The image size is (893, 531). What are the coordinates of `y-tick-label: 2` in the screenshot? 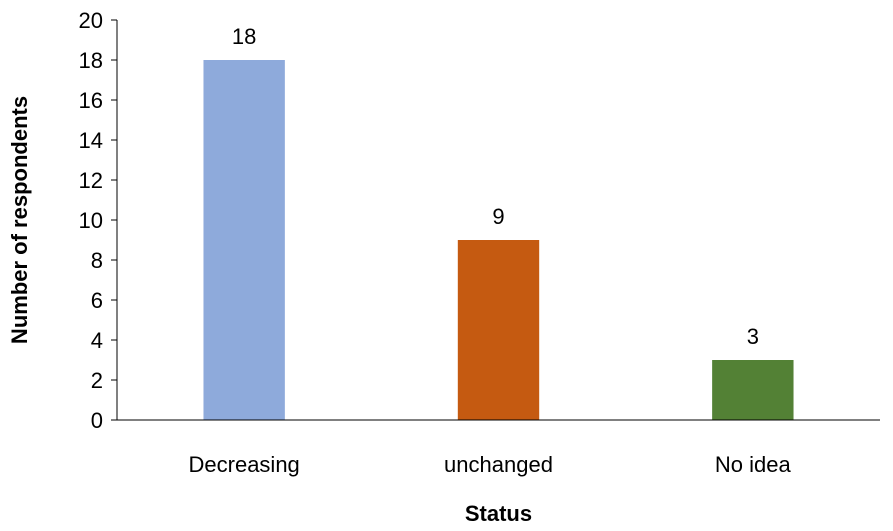 It's located at (97, 380).